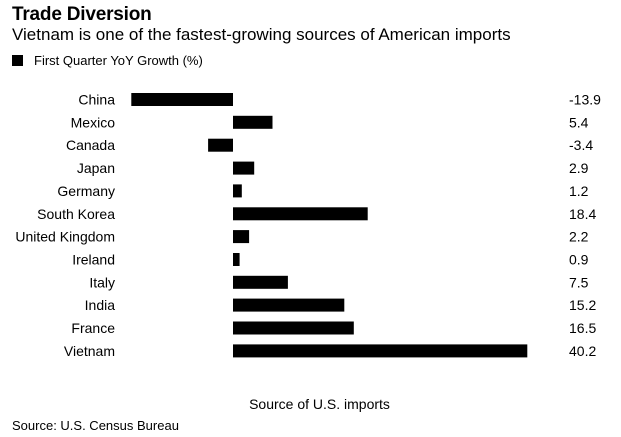 This screenshot has width=621, height=437. What do you see at coordinates (96, 100) in the screenshot?
I see `category-label: China` at bounding box center [96, 100].